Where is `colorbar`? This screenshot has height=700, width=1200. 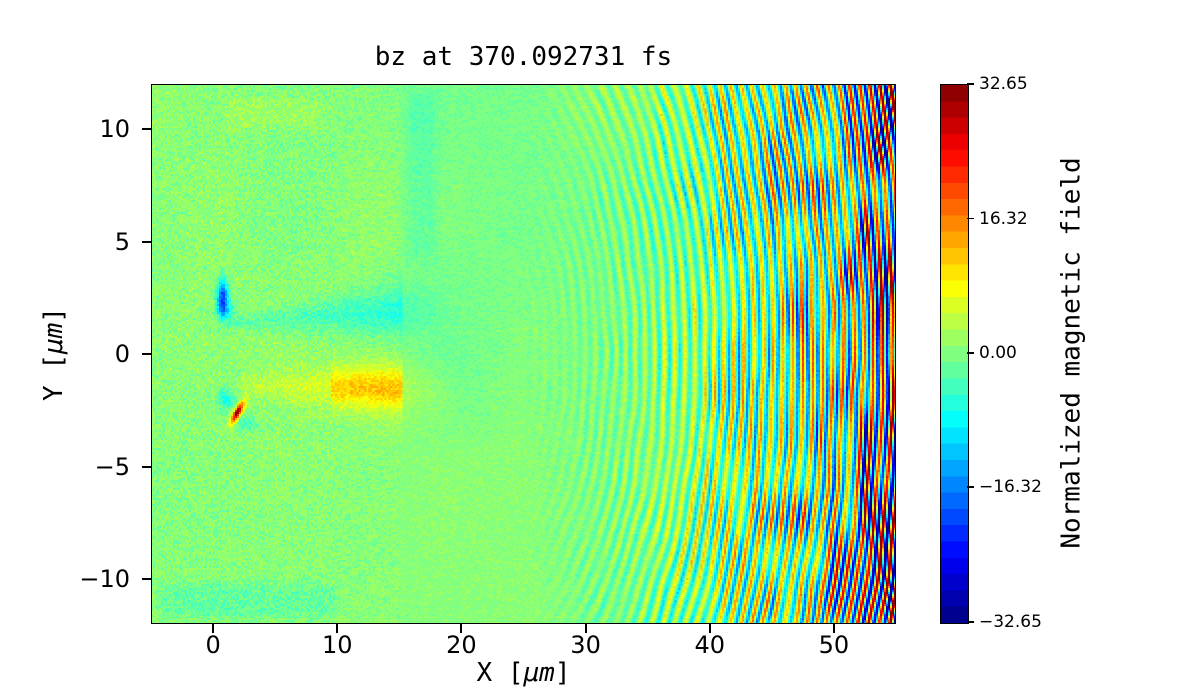
colorbar is located at coordinates (954, 354).